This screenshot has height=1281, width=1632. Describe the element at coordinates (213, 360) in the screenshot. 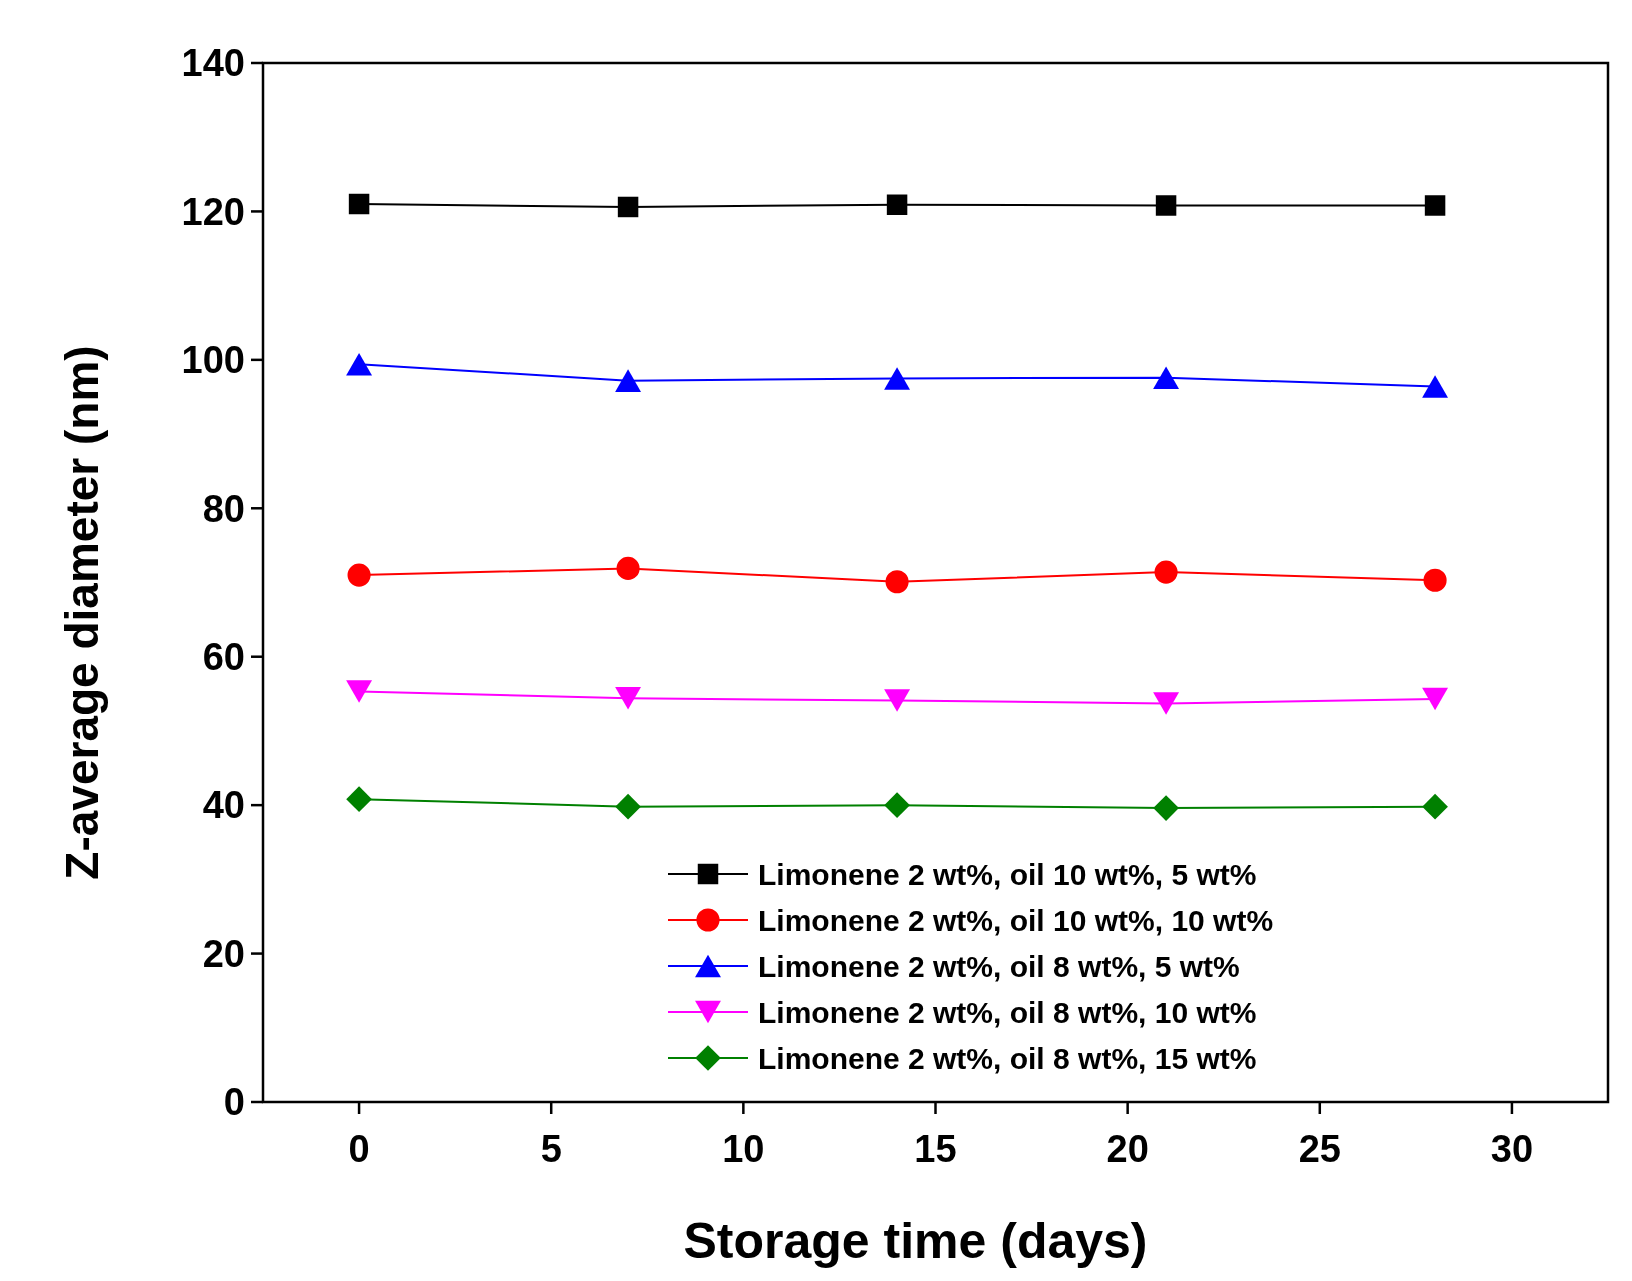

I see `y-tick-label: 100` at that location.